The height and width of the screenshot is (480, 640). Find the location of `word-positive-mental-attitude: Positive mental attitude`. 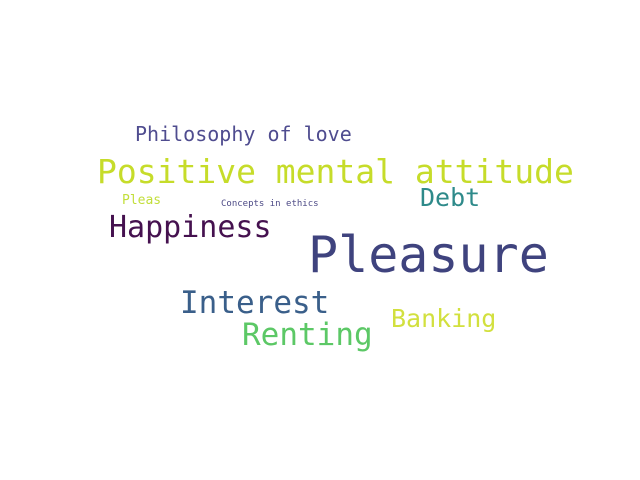

word-positive-mental-attitude: Positive mental attitude is located at coordinates (335, 171).